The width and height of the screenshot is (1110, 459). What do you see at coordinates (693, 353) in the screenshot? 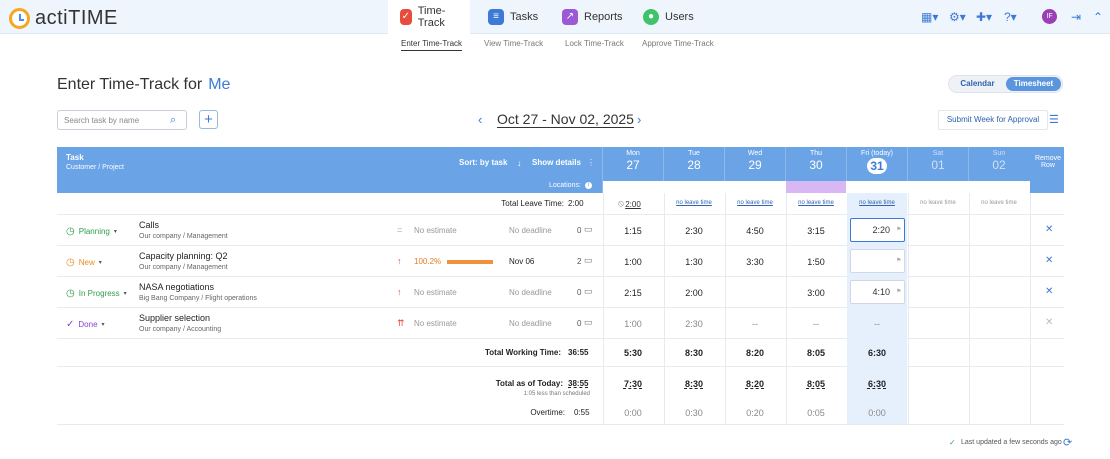
I see `working-total: 8:30` at bounding box center [693, 353].